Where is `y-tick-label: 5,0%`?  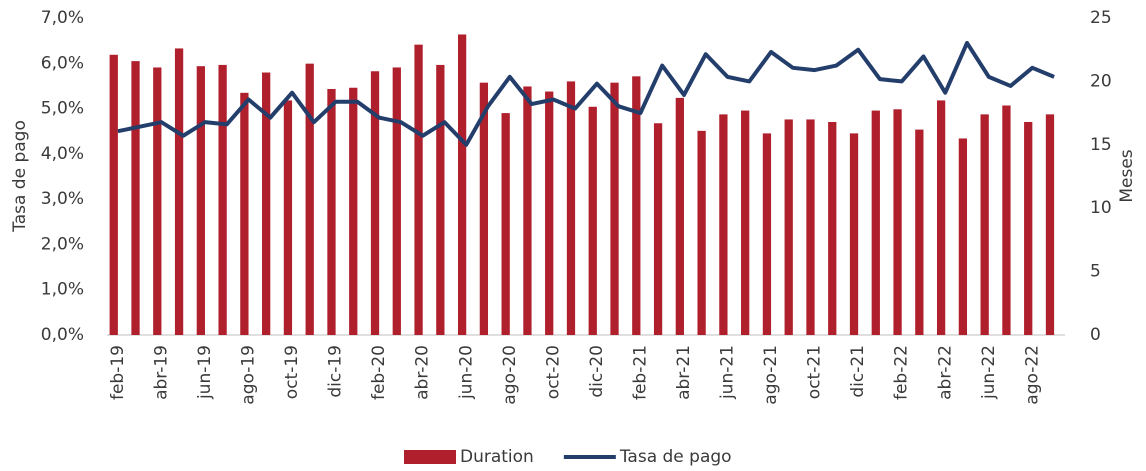 y-tick-label: 5,0% is located at coordinates (62, 109).